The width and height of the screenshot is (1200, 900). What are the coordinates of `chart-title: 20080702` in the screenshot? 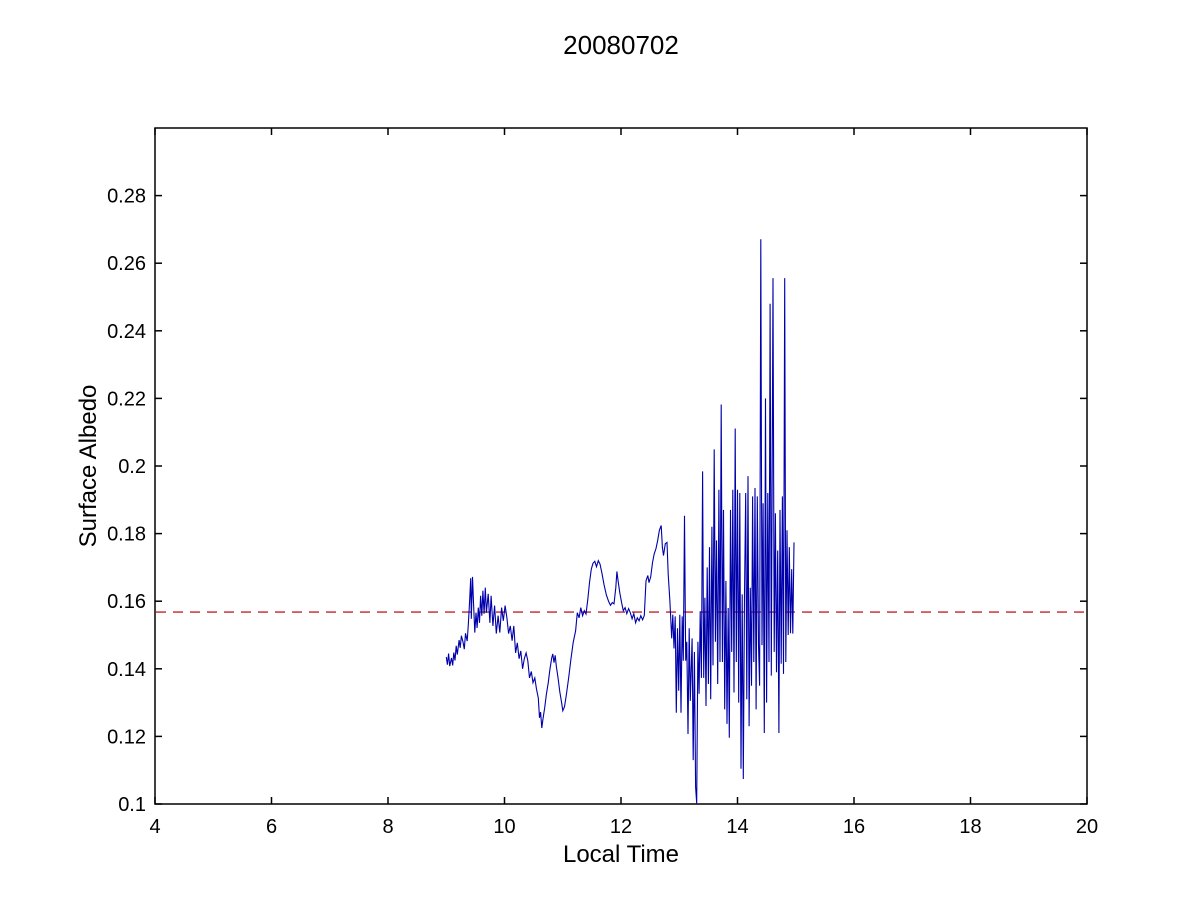 It's located at (621, 45).